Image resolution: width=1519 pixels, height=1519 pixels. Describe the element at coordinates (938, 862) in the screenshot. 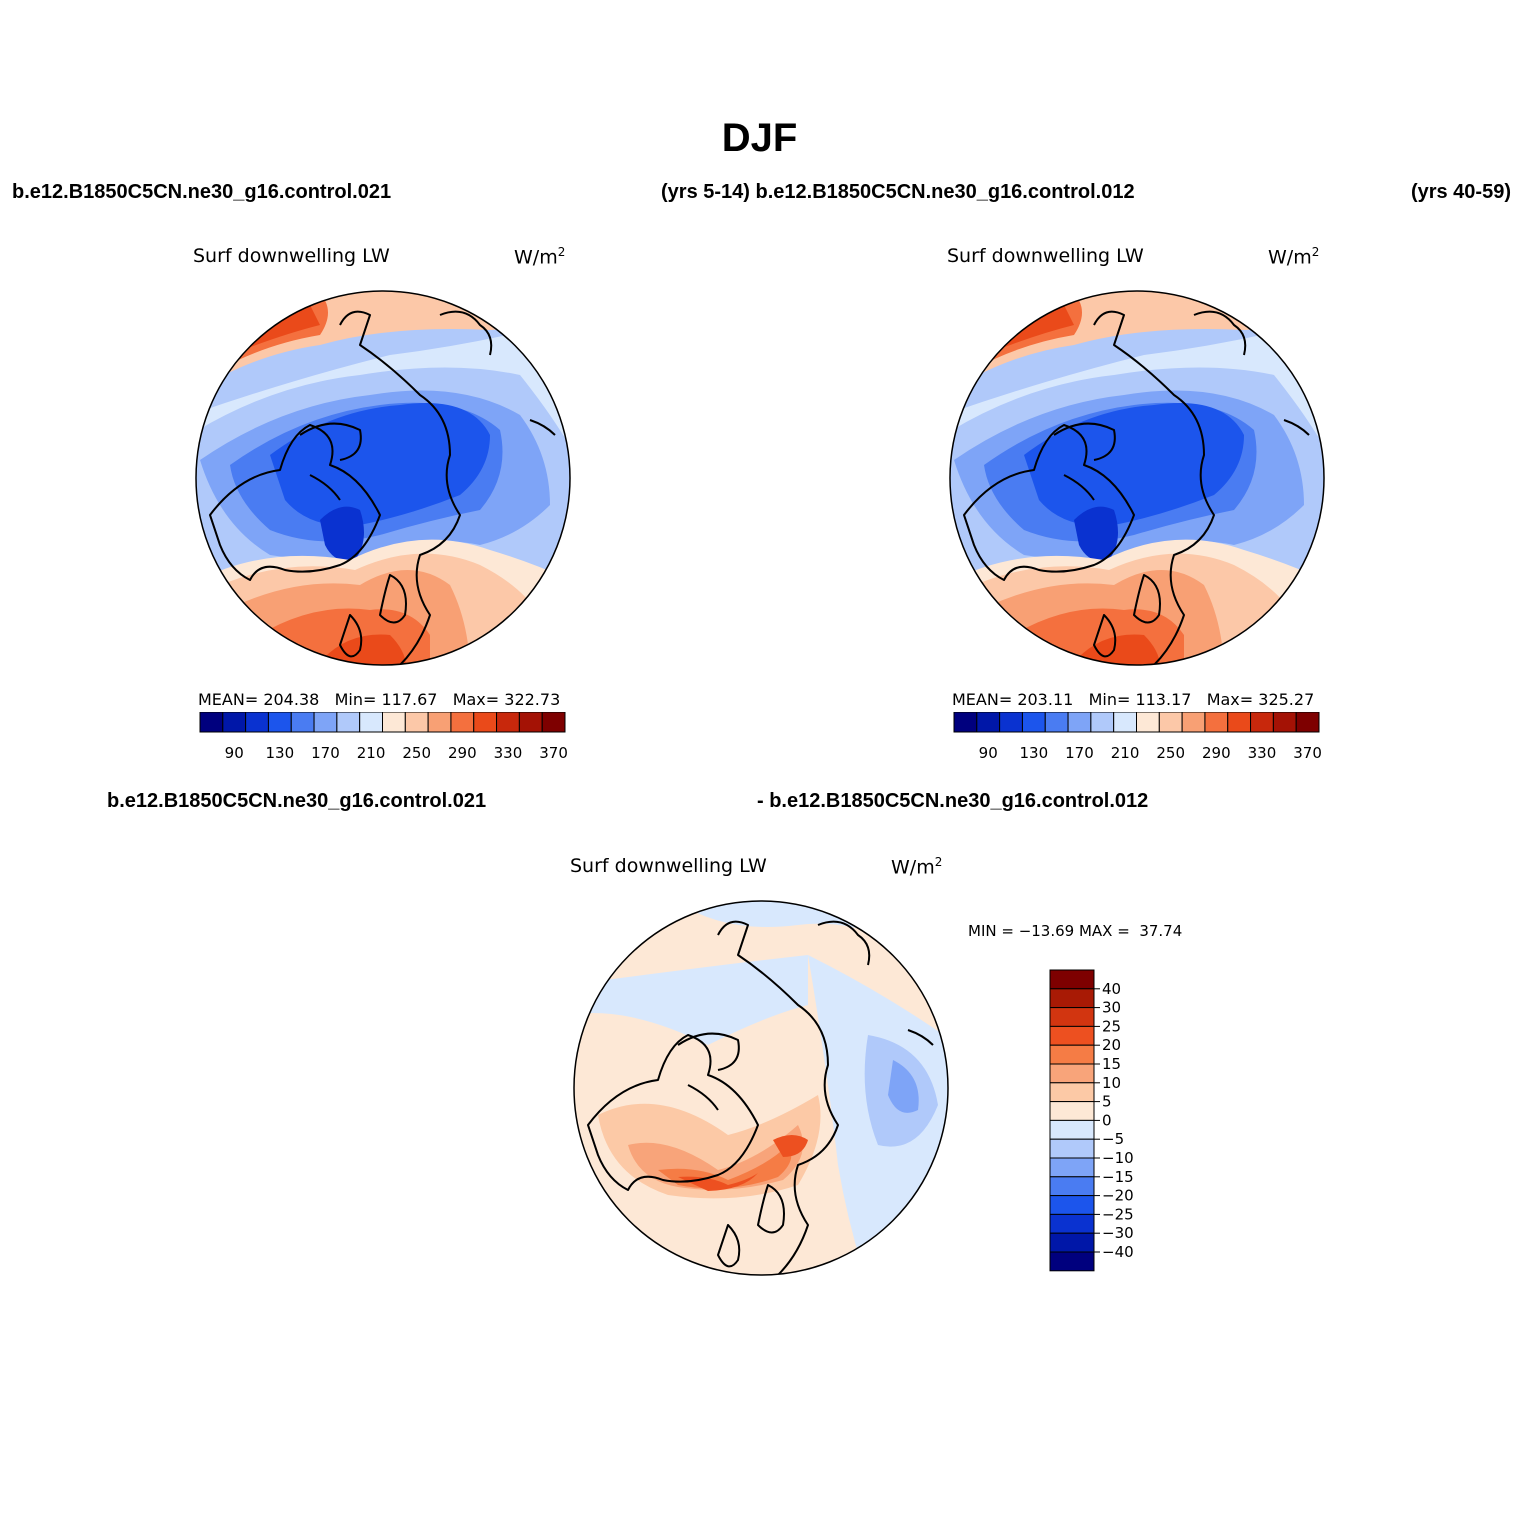

I see `diff-units-exp: 2` at that location.